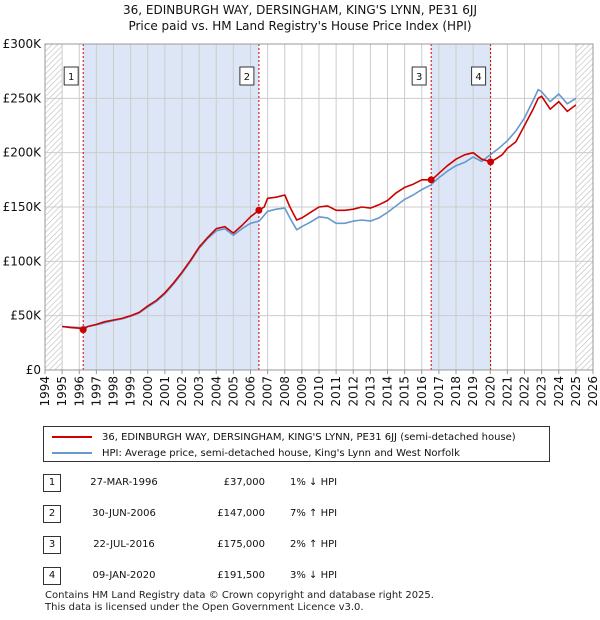 The height and width of the screenshot is (620, 600). I want to click on x-tick-label: 2003, so click(199, 391).